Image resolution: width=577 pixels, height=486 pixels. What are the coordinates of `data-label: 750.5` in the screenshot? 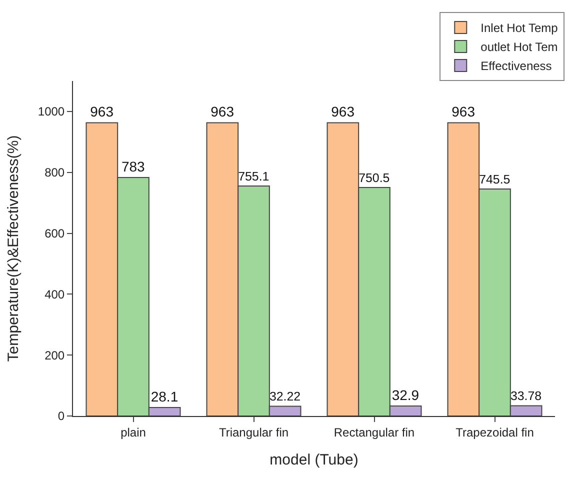 It's located at (374, 177).